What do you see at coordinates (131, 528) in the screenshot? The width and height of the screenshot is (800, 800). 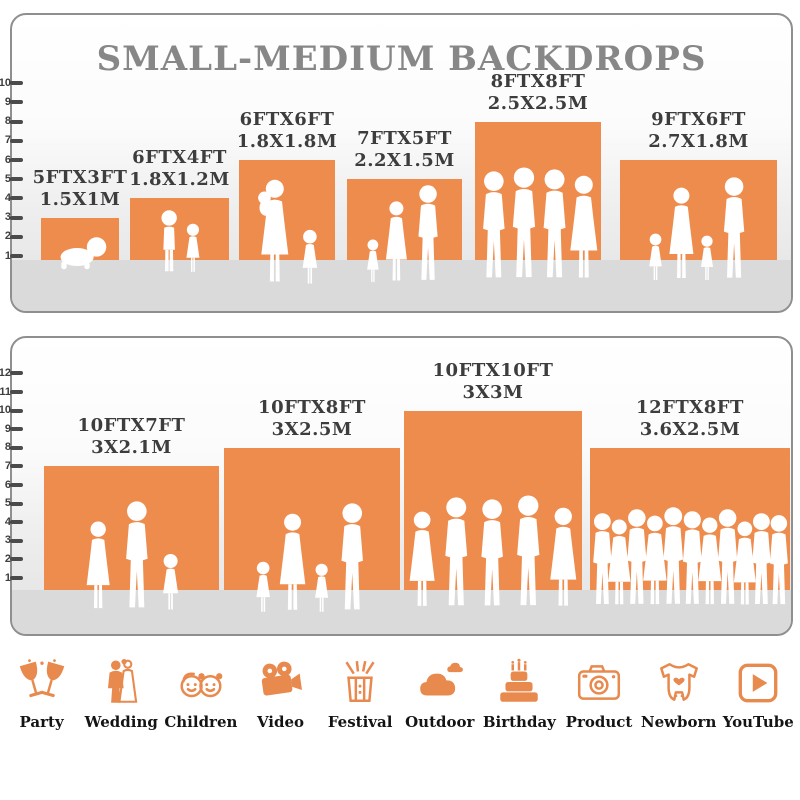 I see `backdrop-bar-10ftx7ft` at bounding box center [131, 528].